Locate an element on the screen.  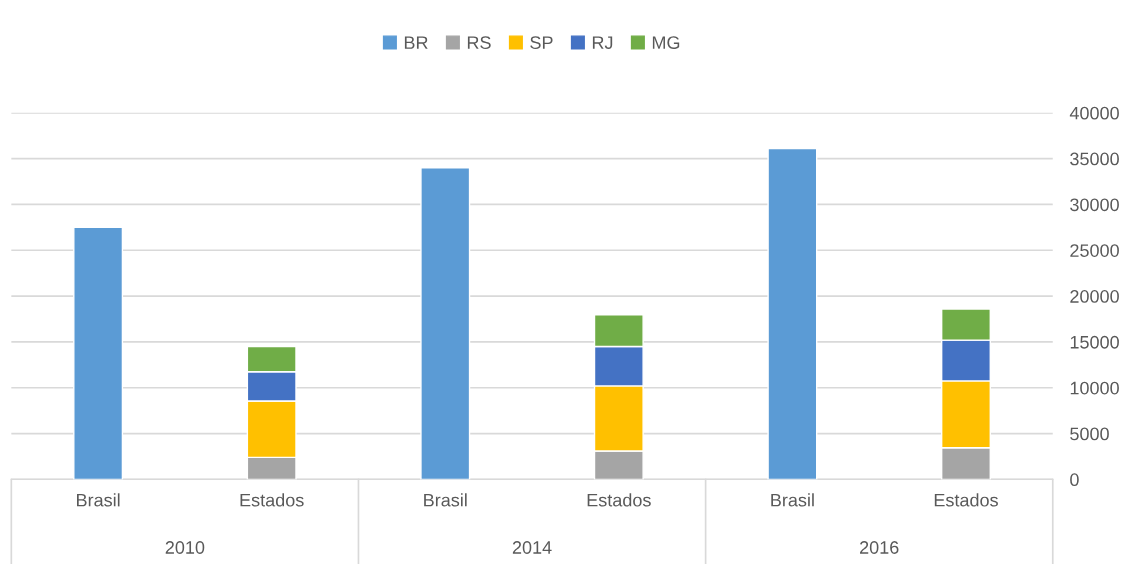
y-tick-label: 15000 is located at coordinates (1094, 342).